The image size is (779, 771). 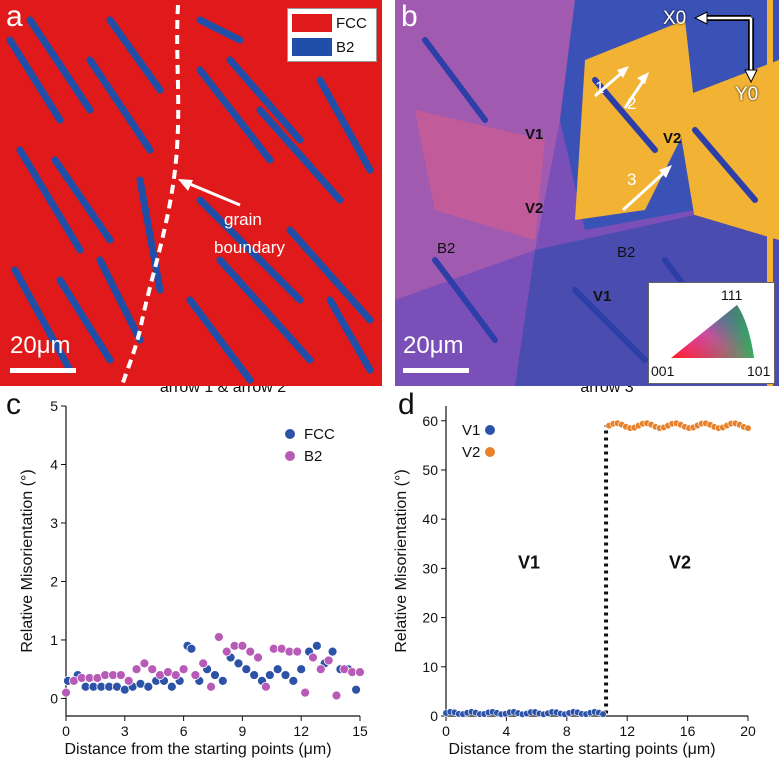 What do you see at coordinates (602, 296) in the screenshot?
I see `label-v1-bottom: V1` at bounding box center [602, 296].